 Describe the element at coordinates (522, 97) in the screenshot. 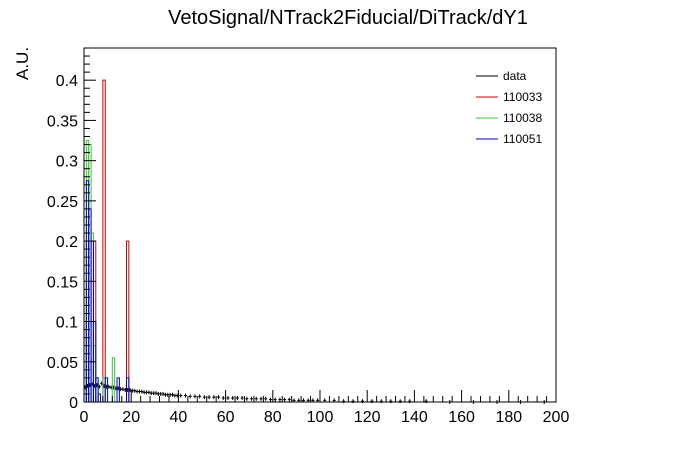

I see `legend-label: 110033` at that location.